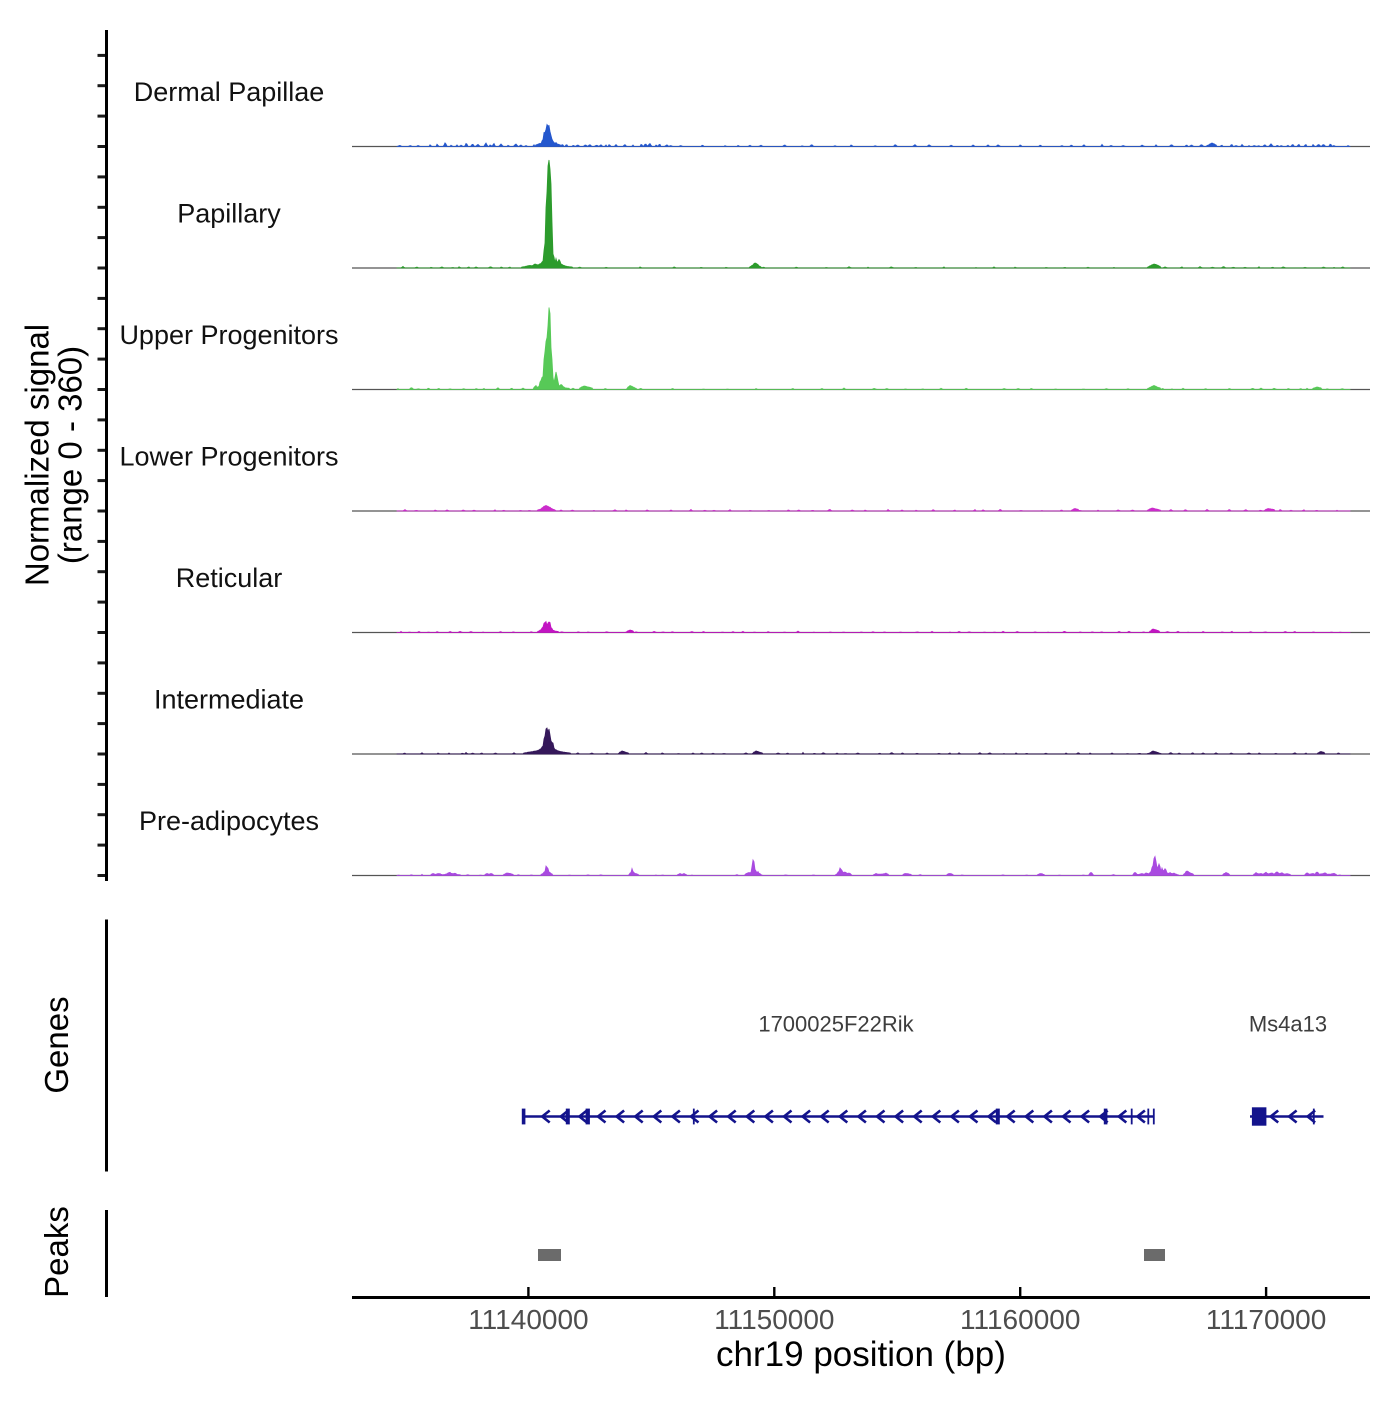 The width and height of the screenshot is (1400, 1405). What do you see at coordinates (229, 700) in the screenshot?
I see `svg-text: Intermediate` at bounding box center [229, 700].